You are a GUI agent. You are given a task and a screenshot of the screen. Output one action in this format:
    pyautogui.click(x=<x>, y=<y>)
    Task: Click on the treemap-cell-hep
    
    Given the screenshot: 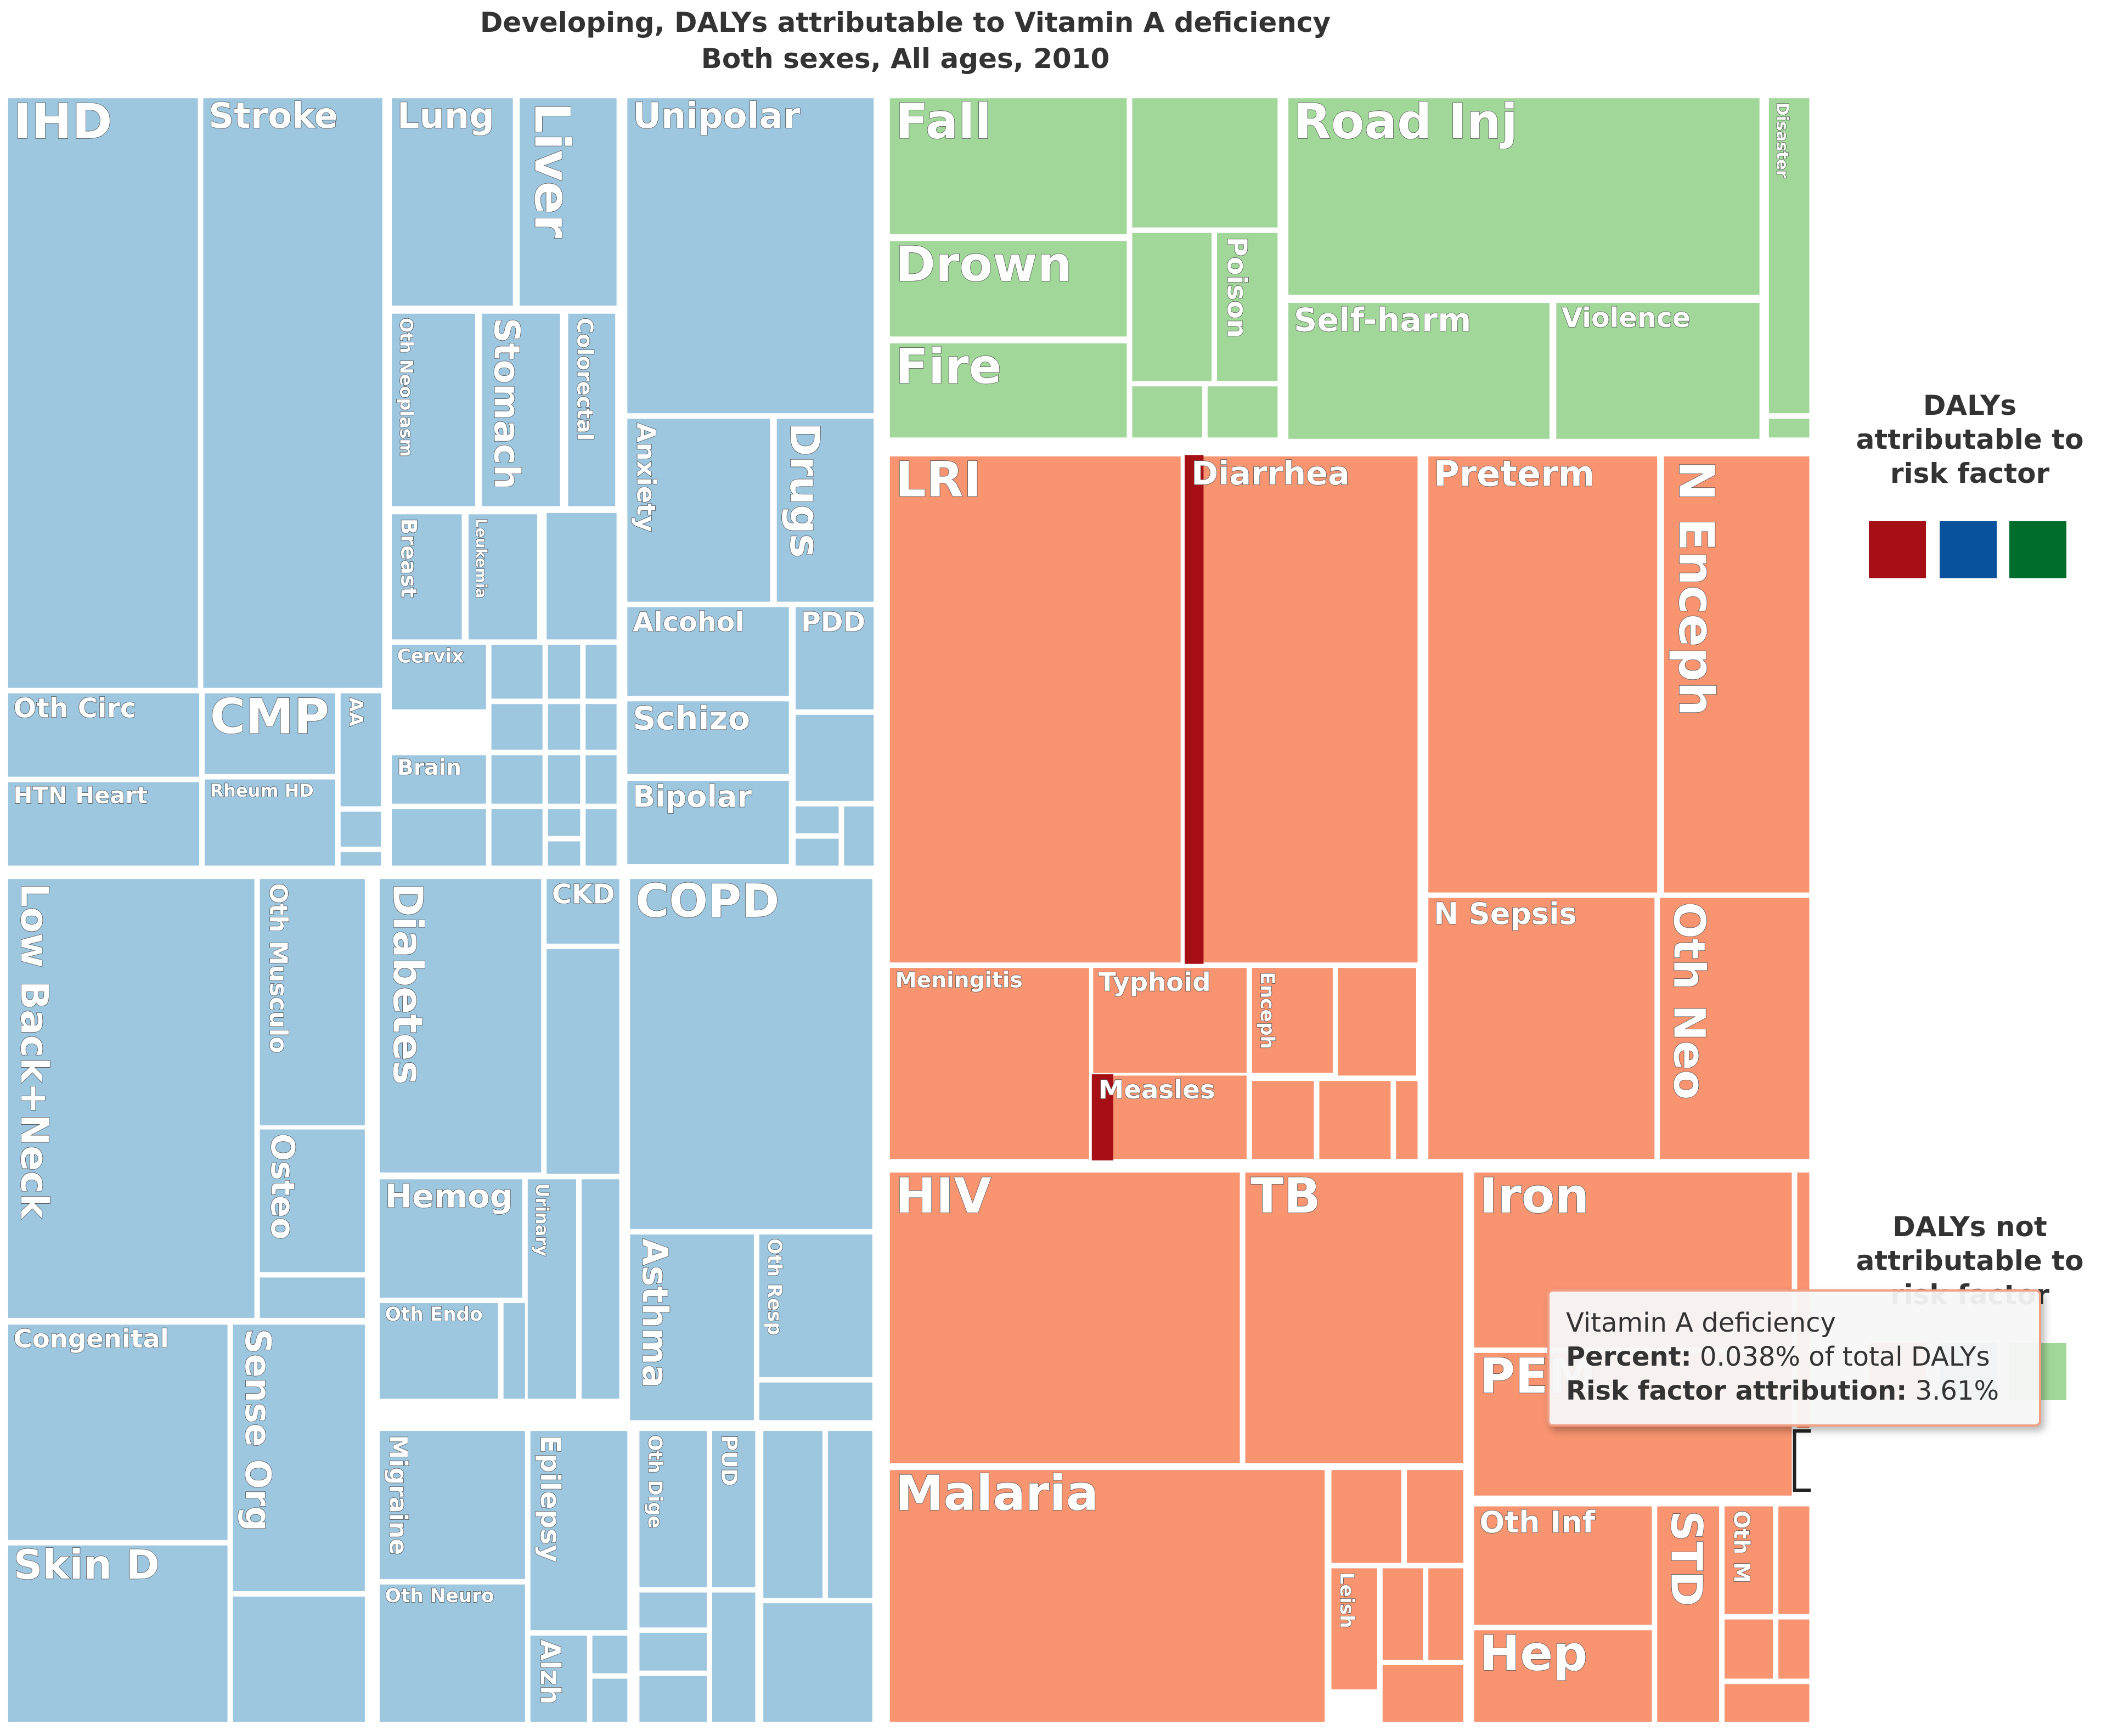 What is the action you would take?
    pyautogui.click(x=1563, y=1675)
    